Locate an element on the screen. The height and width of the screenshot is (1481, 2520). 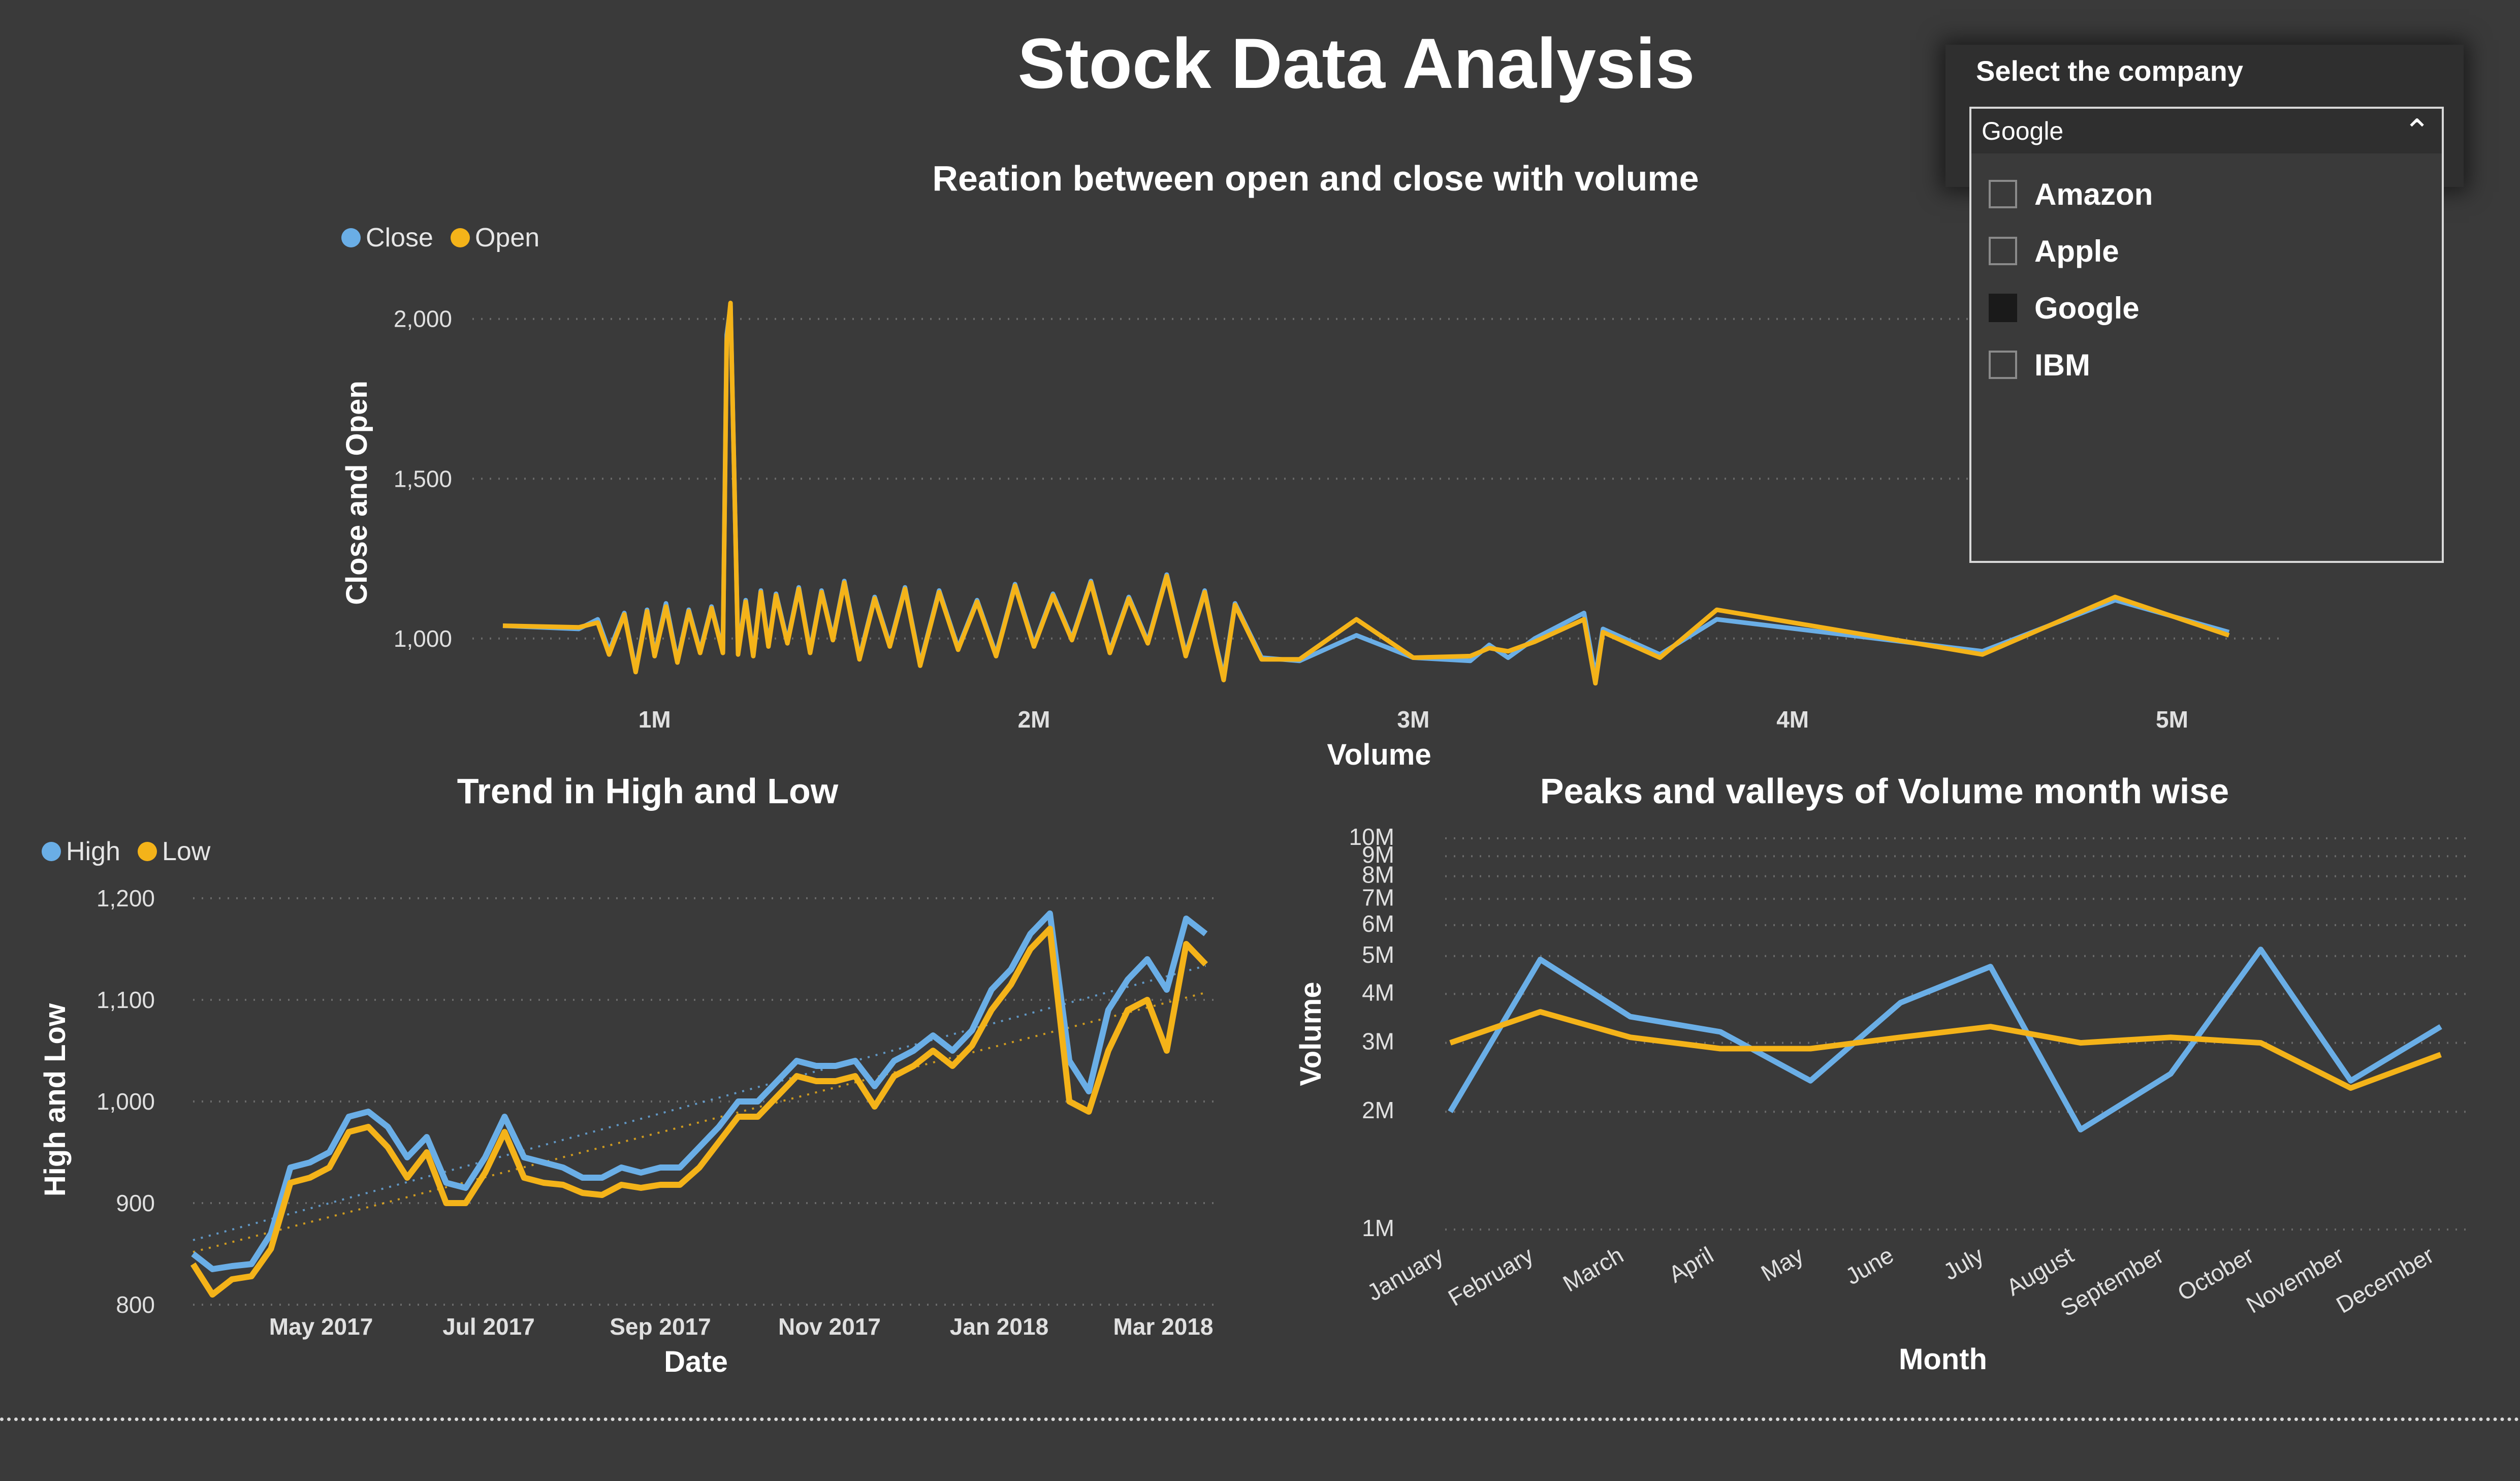
chart2-trendline-low is located at coordinates (699, 1122).